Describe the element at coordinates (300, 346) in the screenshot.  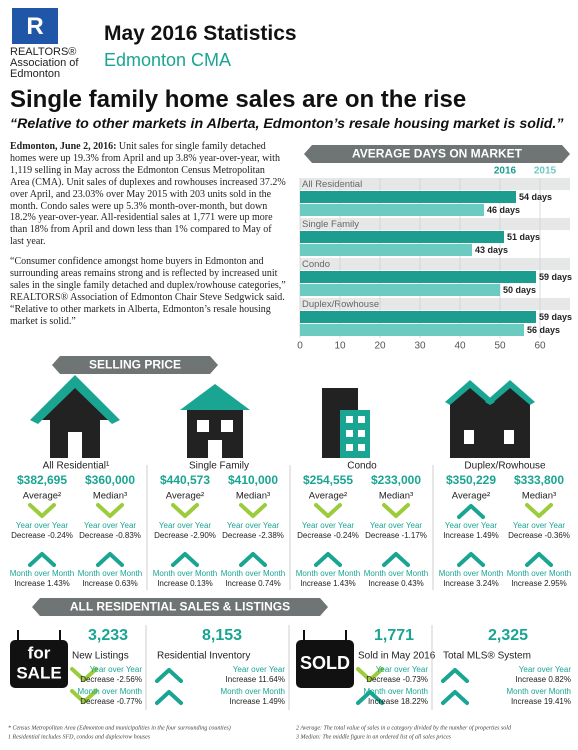
I see `x-tick-label: 0` at that location.